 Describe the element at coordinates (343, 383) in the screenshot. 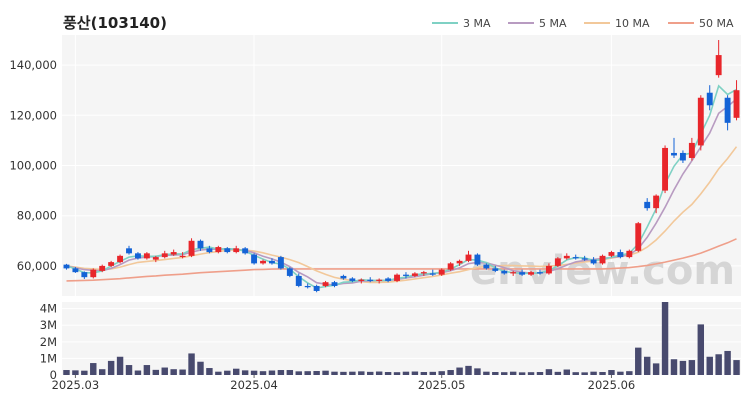

I see `x-axis: 2025.03 2025.04 2025.05 2025.06` at that location.